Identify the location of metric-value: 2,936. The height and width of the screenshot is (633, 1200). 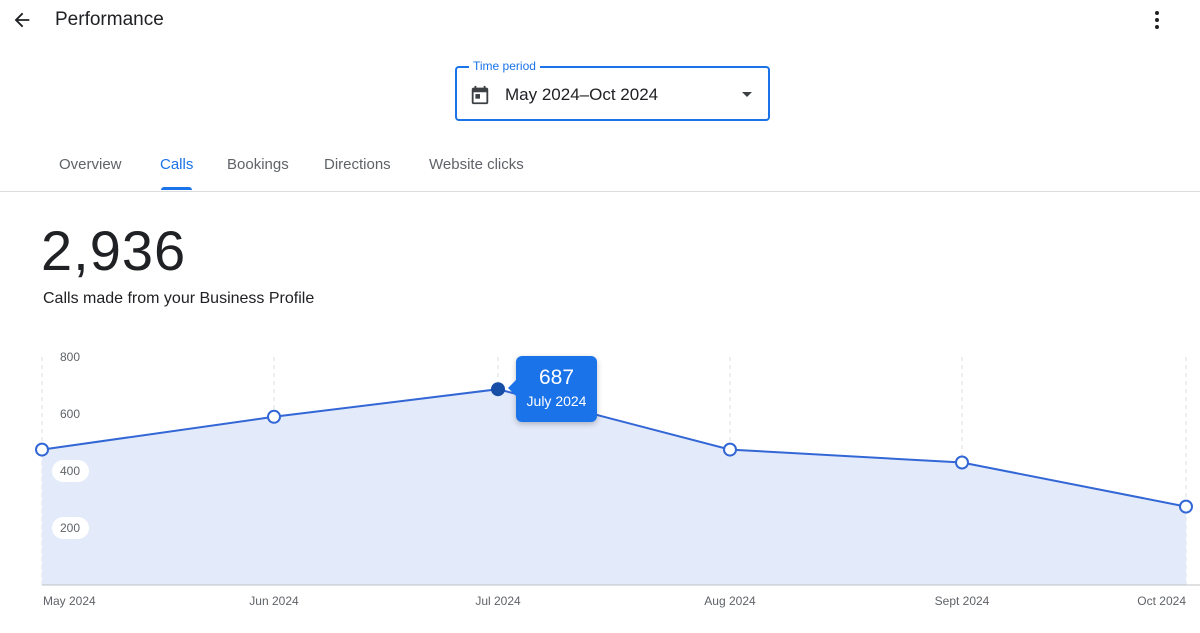
(114, 250).